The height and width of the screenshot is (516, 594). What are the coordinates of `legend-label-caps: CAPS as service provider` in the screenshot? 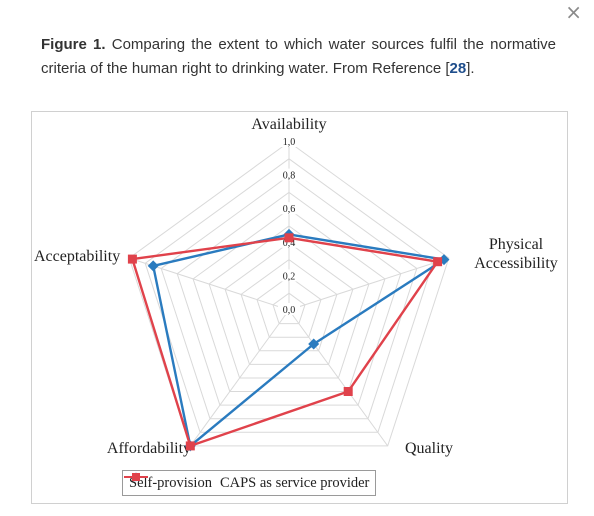 It's located at (294, 482).